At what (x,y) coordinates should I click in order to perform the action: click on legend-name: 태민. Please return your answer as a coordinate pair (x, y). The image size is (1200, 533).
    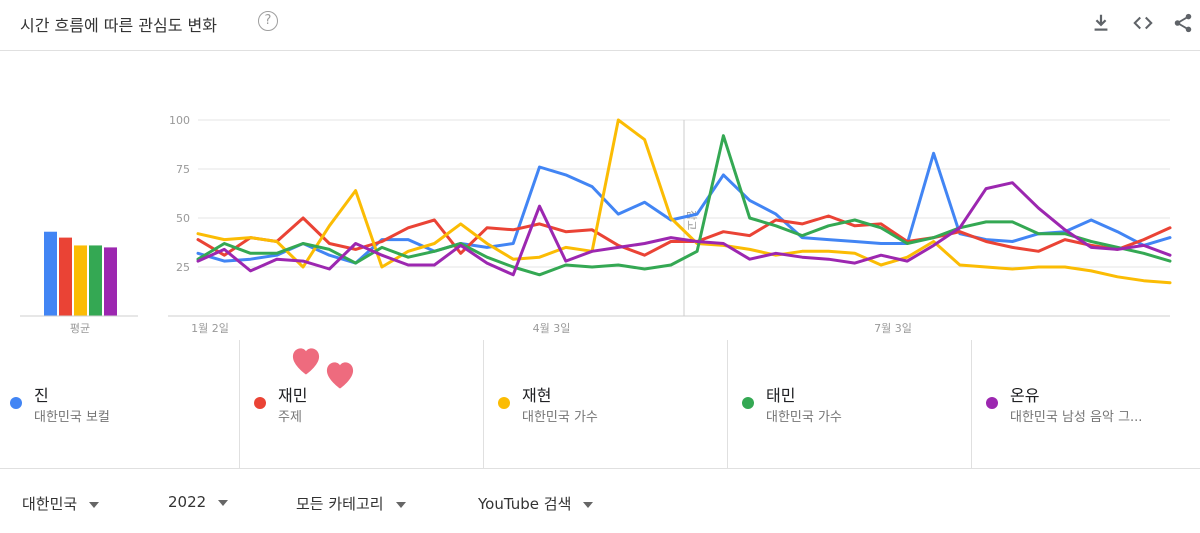
    Looking at the image, I should click on (781, 395).